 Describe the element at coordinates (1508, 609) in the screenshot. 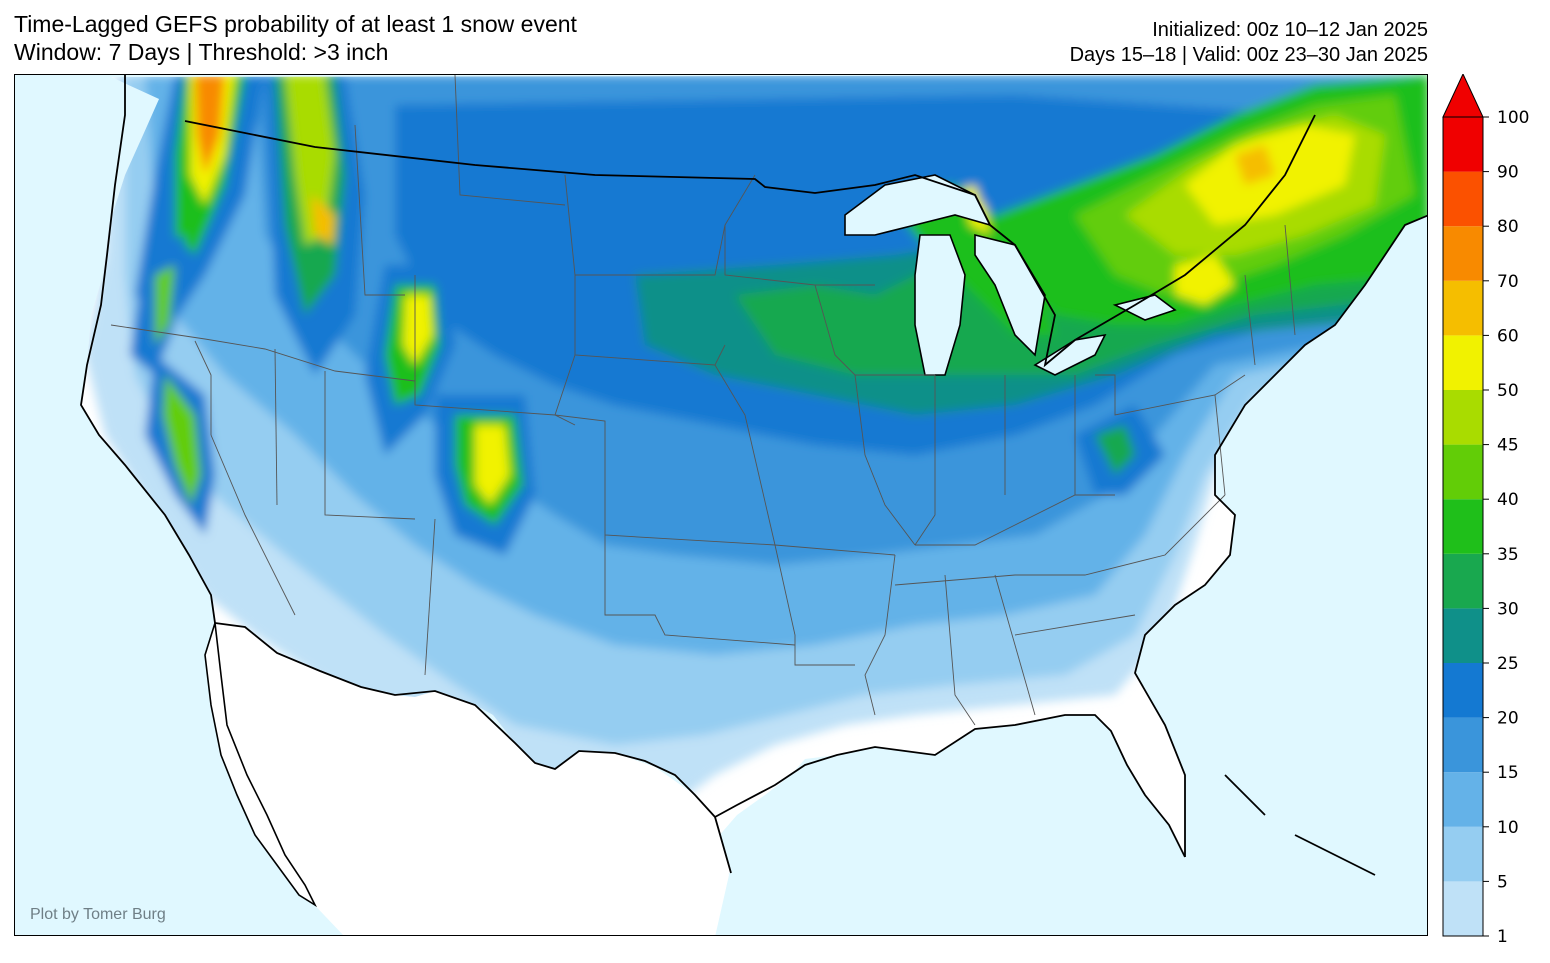

I see `colorbar-label-30: 30` at that location.